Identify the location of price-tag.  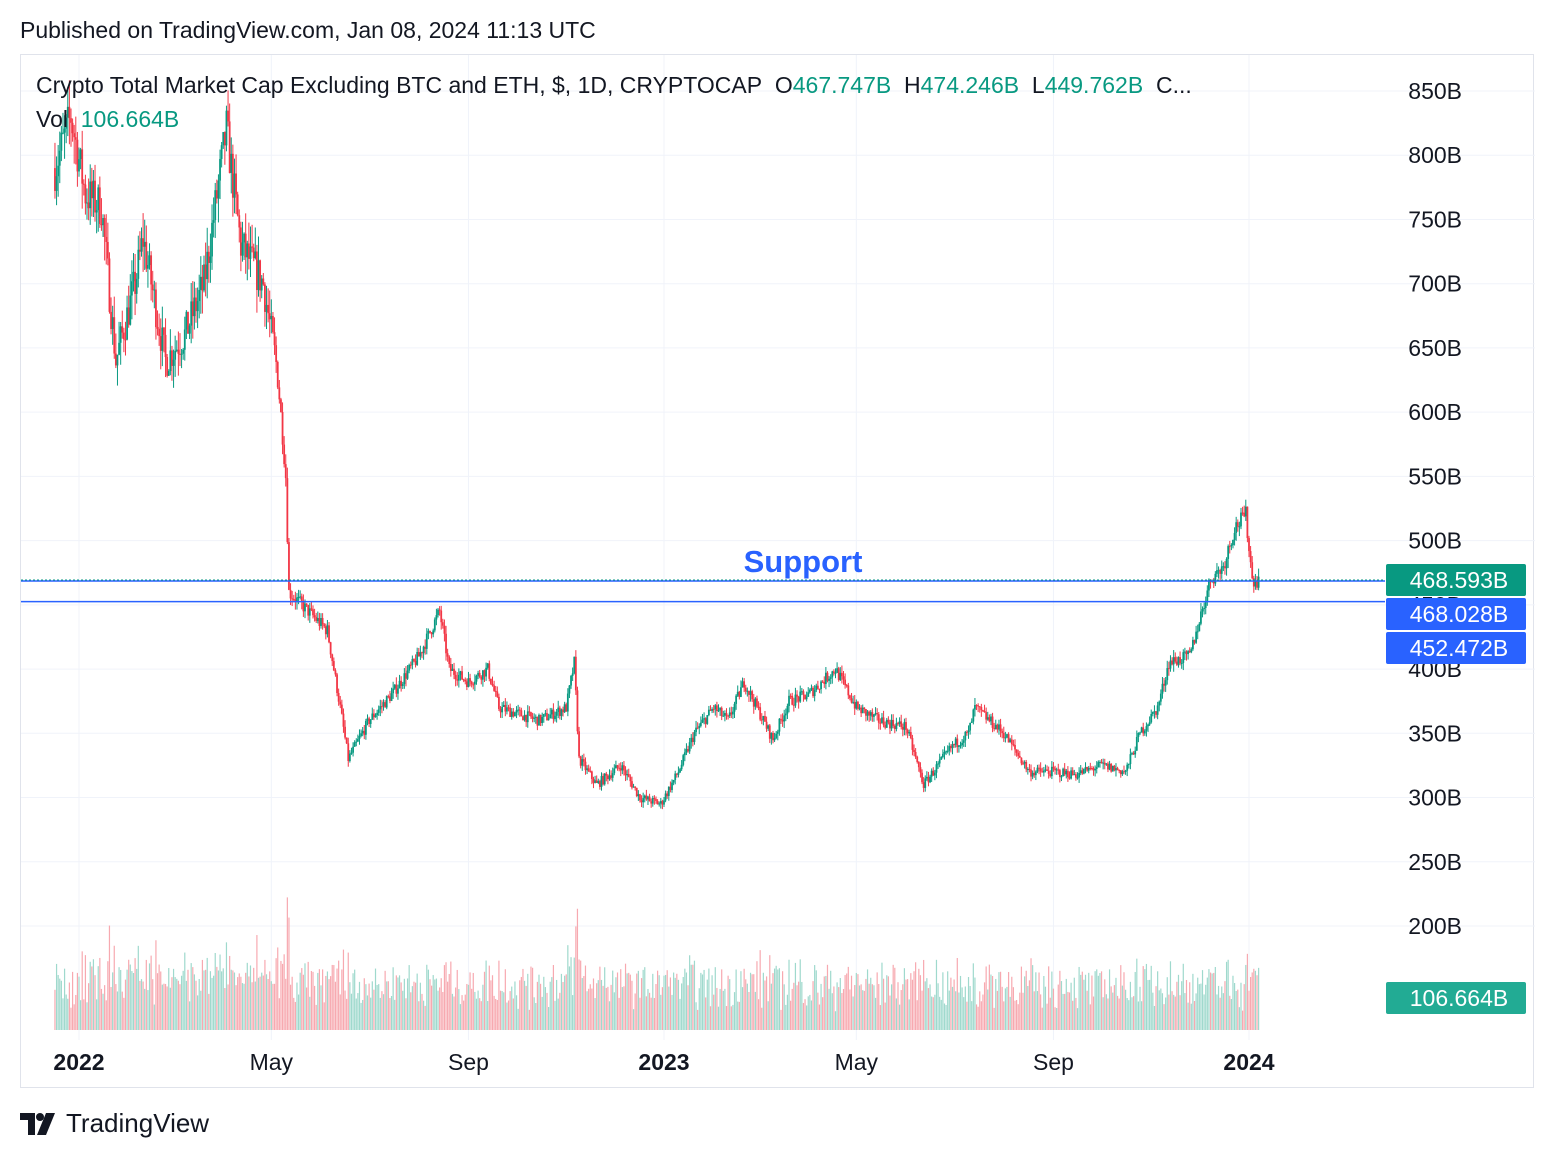
(1456, 648).